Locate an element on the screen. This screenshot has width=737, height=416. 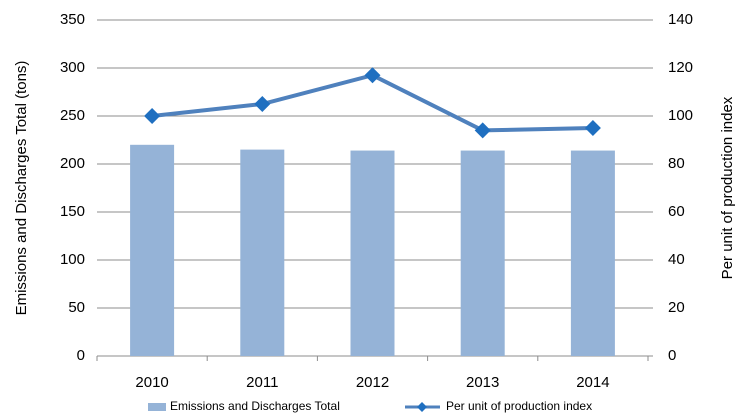
x-tick-label: 2012 is located at coordinates (372, 382).